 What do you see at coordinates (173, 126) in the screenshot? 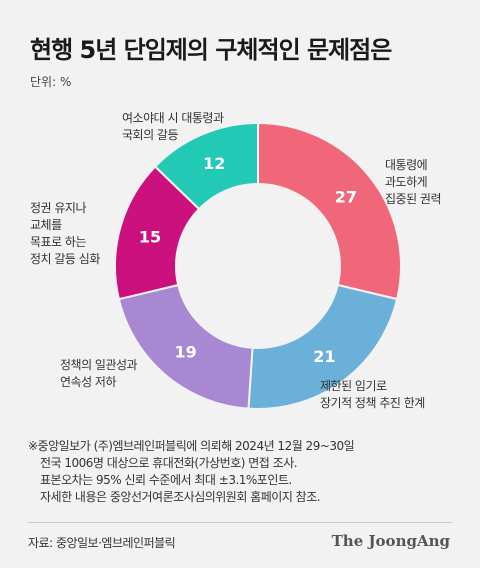
I see `slice-label-minority-gov: 여소야대 시 대통령과 국회의 갈등` at bounding box center [173, 126].